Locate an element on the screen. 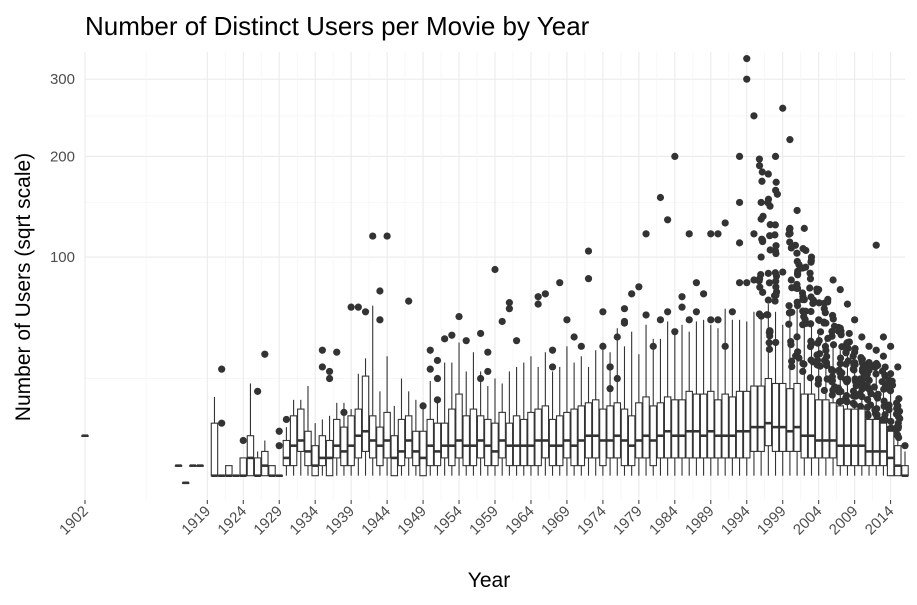 The height and width of the screenshot is (605, 917). y-axis-ticks: 100 200 300 is located at coordinates (62, 168).